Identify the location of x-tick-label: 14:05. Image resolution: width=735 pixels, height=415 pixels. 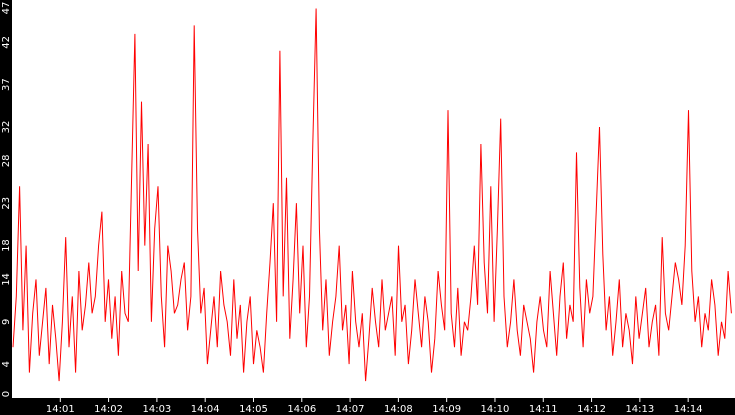
(253, 409).